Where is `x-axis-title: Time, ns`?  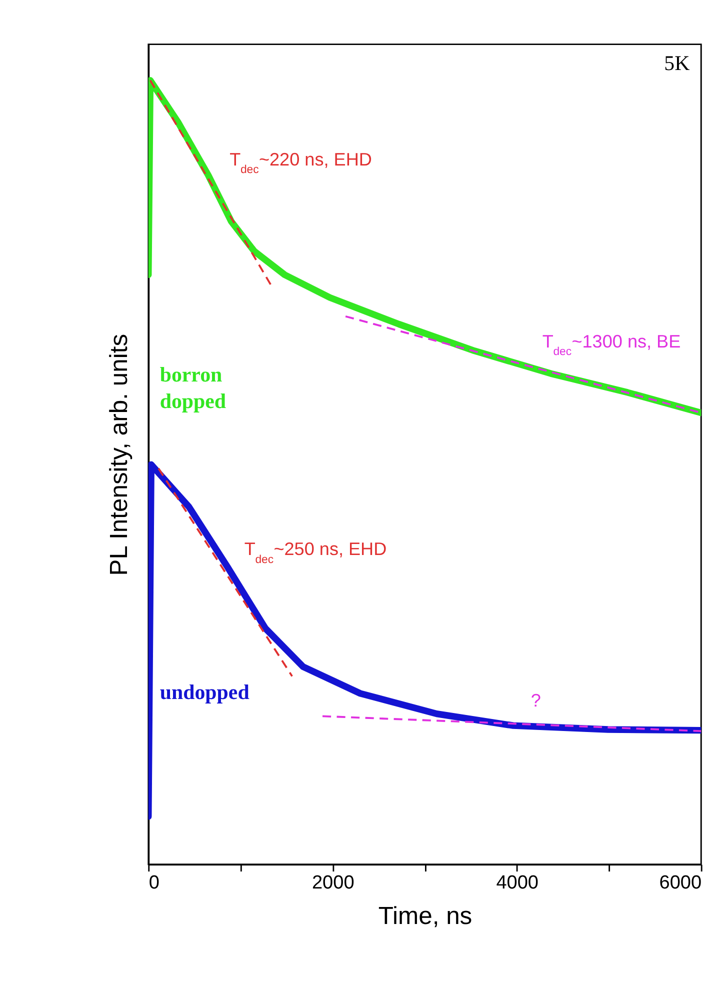 x-axis-title: Time, ns is located at coordinates (425, 916).